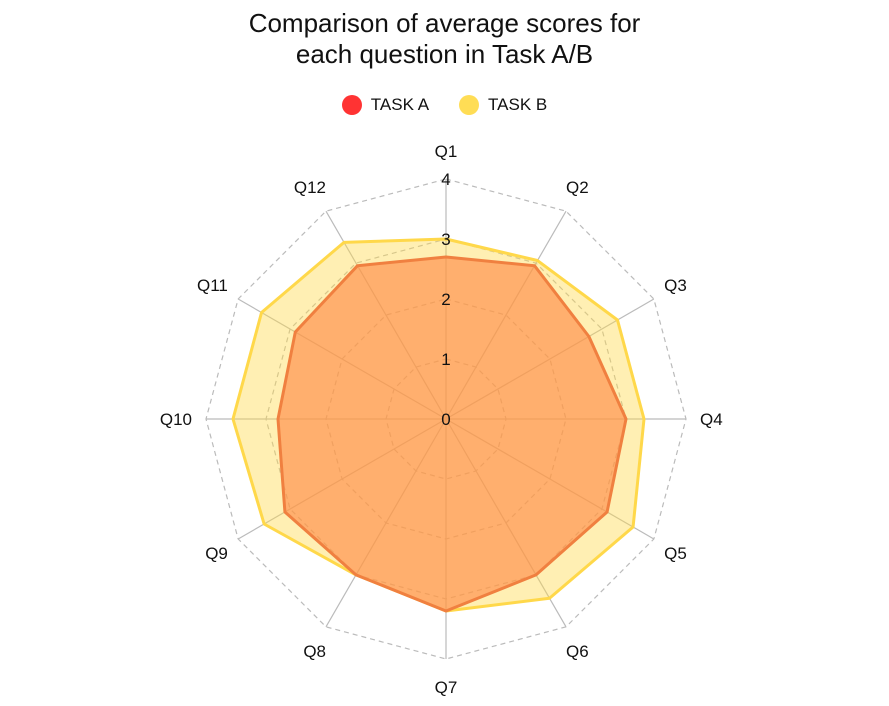  Describe the element at coordinates (675, 285) in the screenshot. I see `category-label-q3: Q3` at that location.